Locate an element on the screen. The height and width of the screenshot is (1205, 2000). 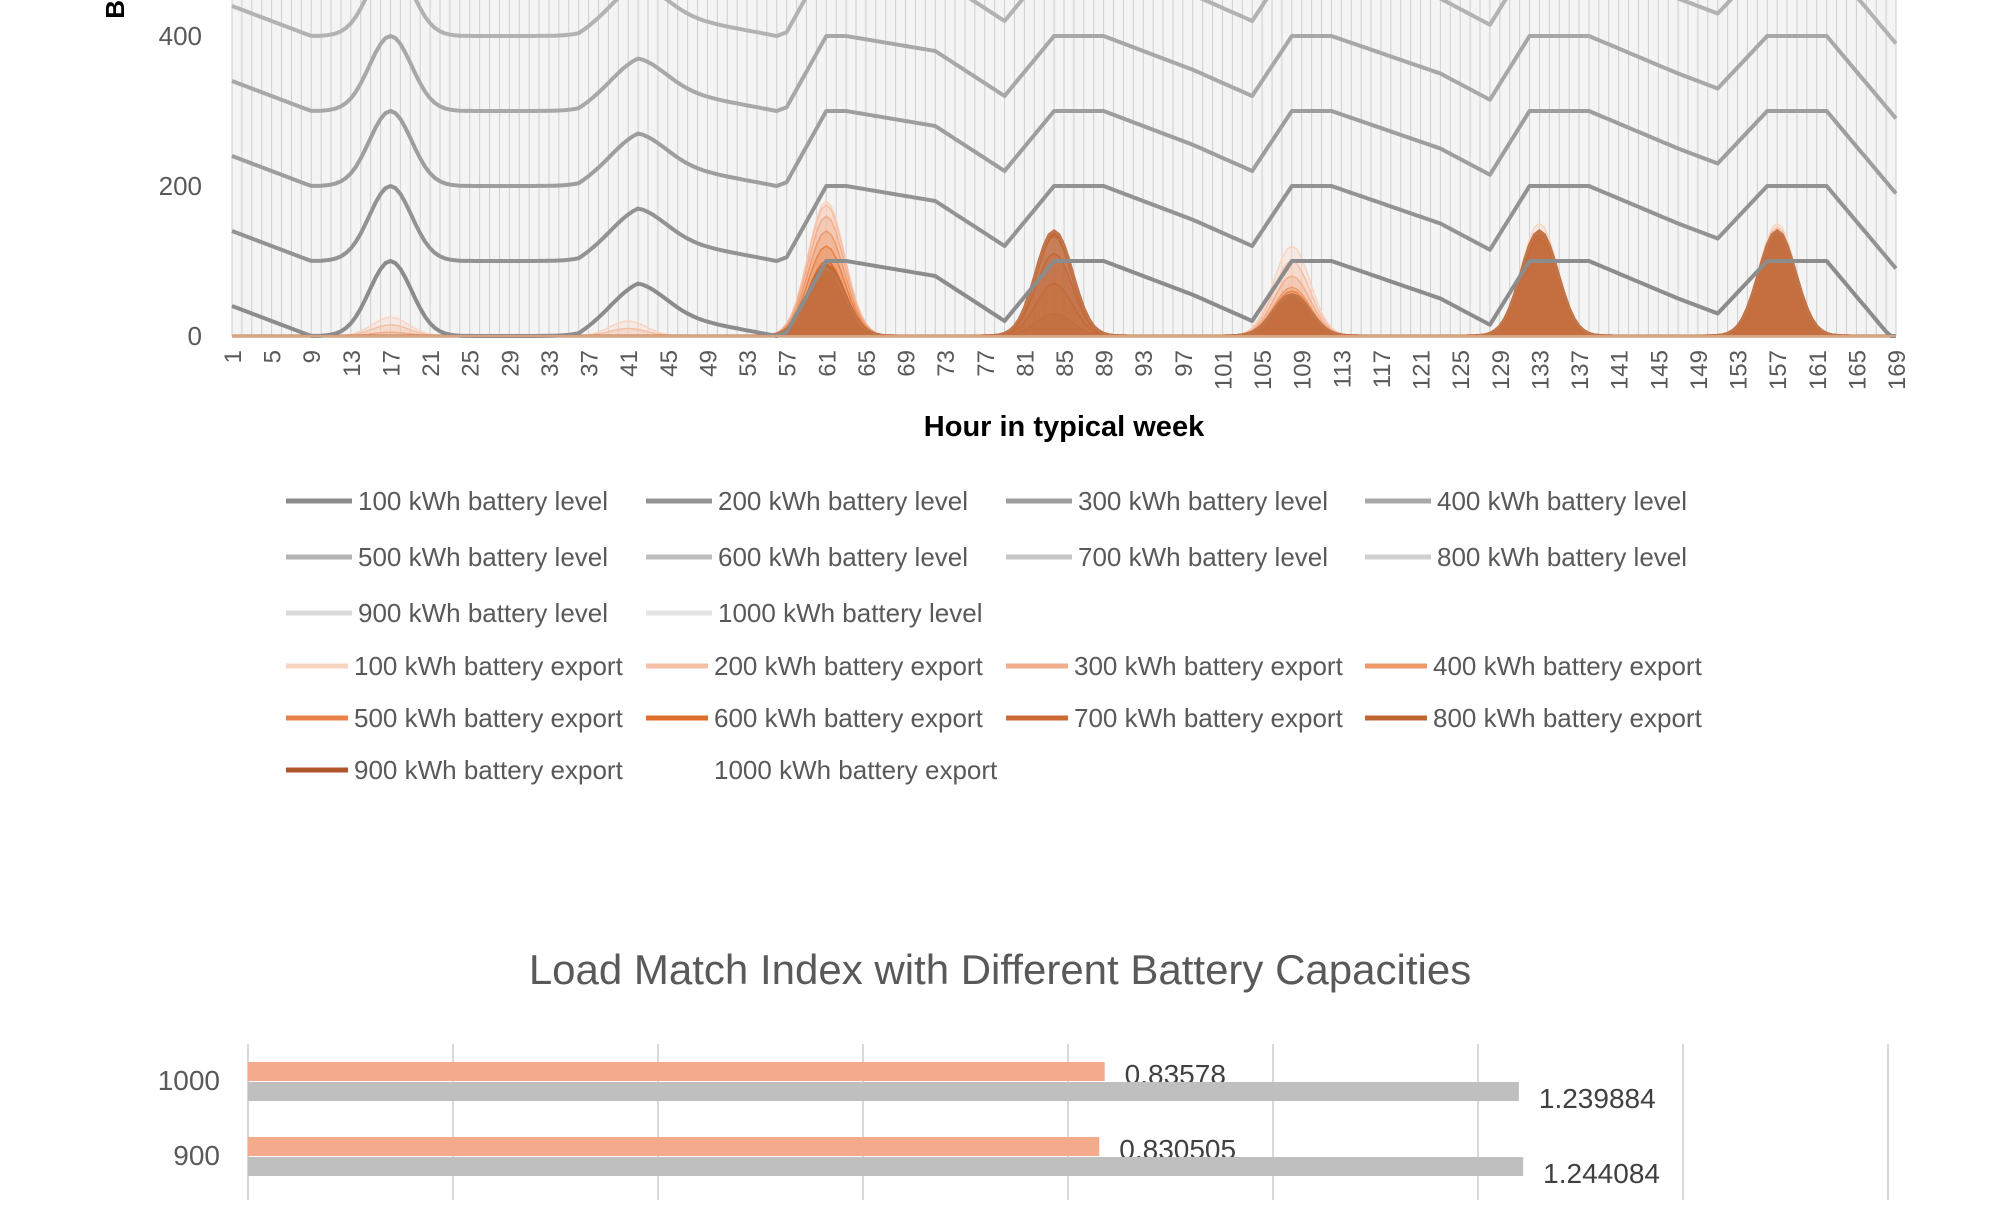
x-tick-label: 141 is located at coordinates (1620, 370).